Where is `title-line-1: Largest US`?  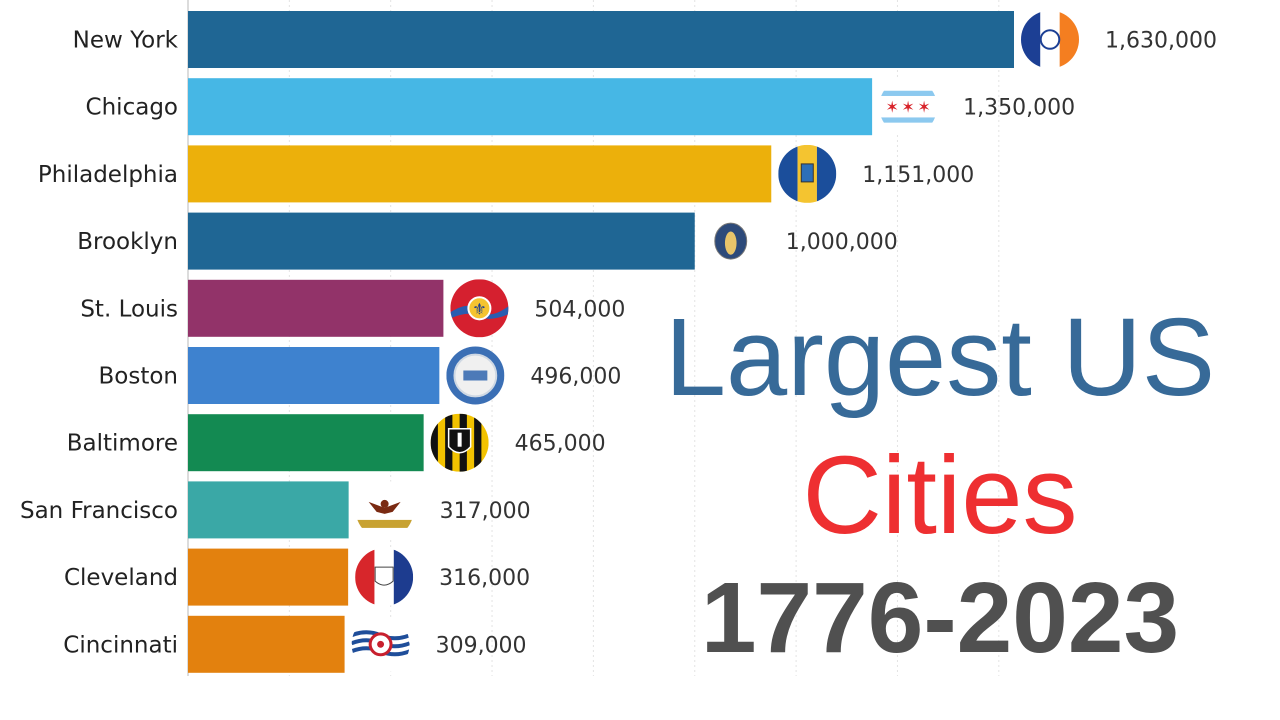
title-line-1: Largest US is located at coordinates (940, 357).